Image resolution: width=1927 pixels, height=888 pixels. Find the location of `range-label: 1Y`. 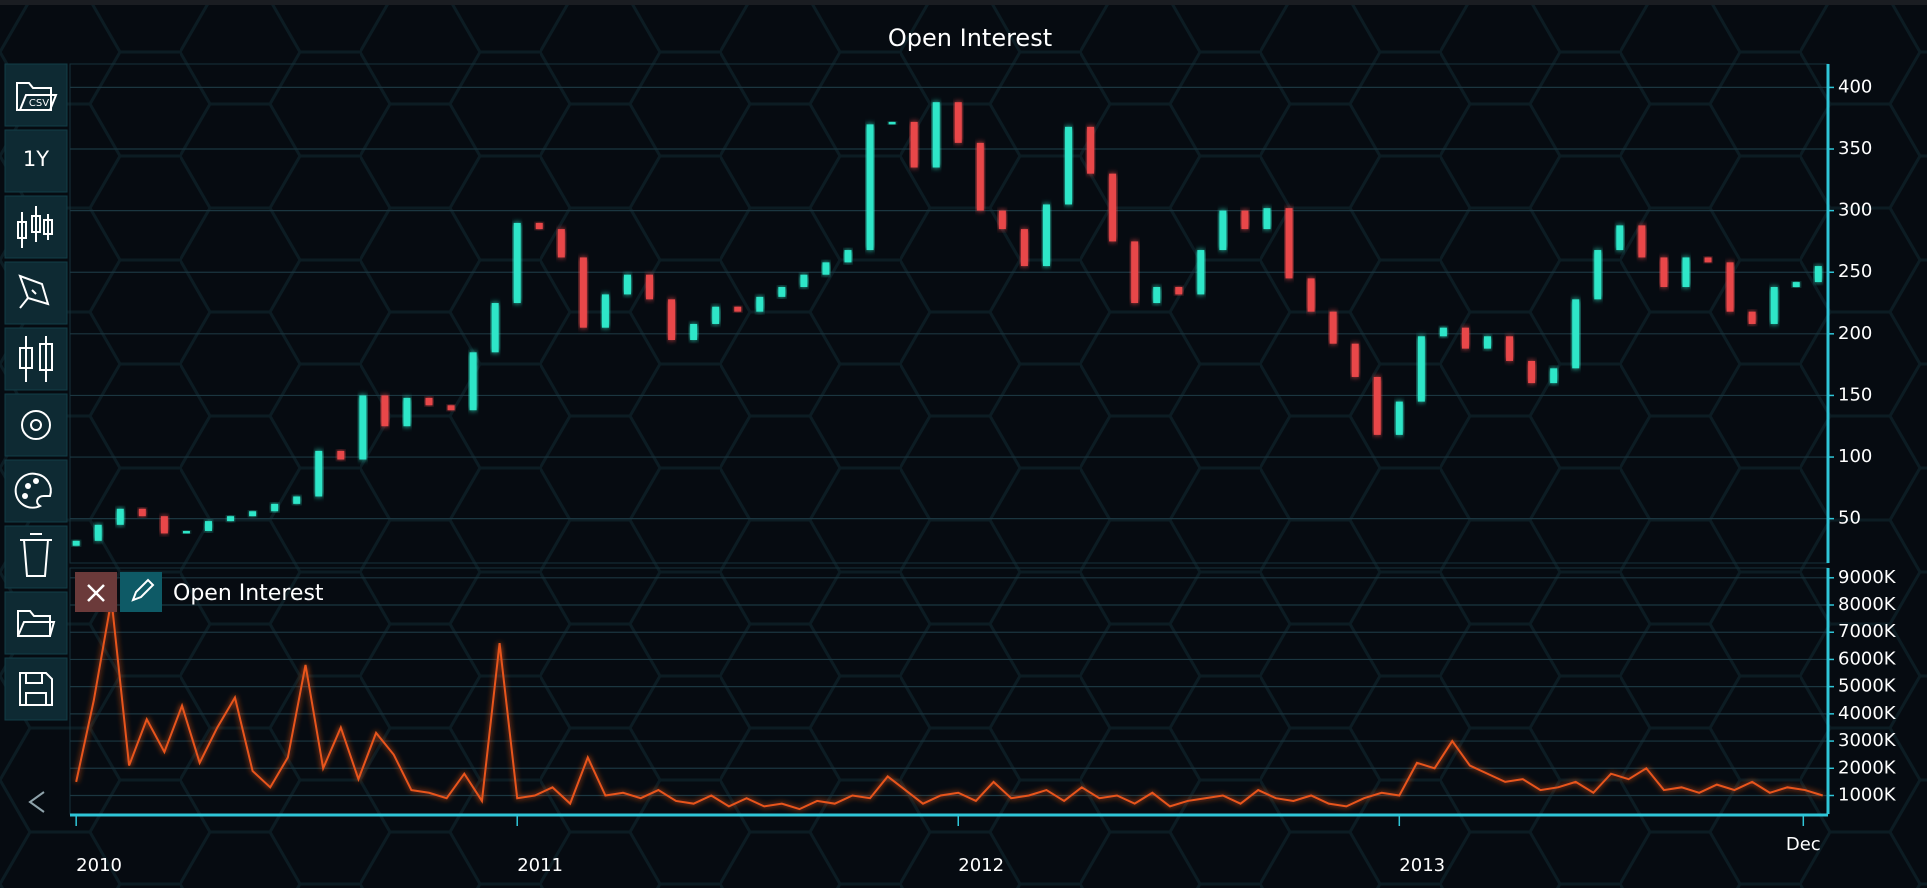

range-label: 1Y is located at coordinates (36, 159).